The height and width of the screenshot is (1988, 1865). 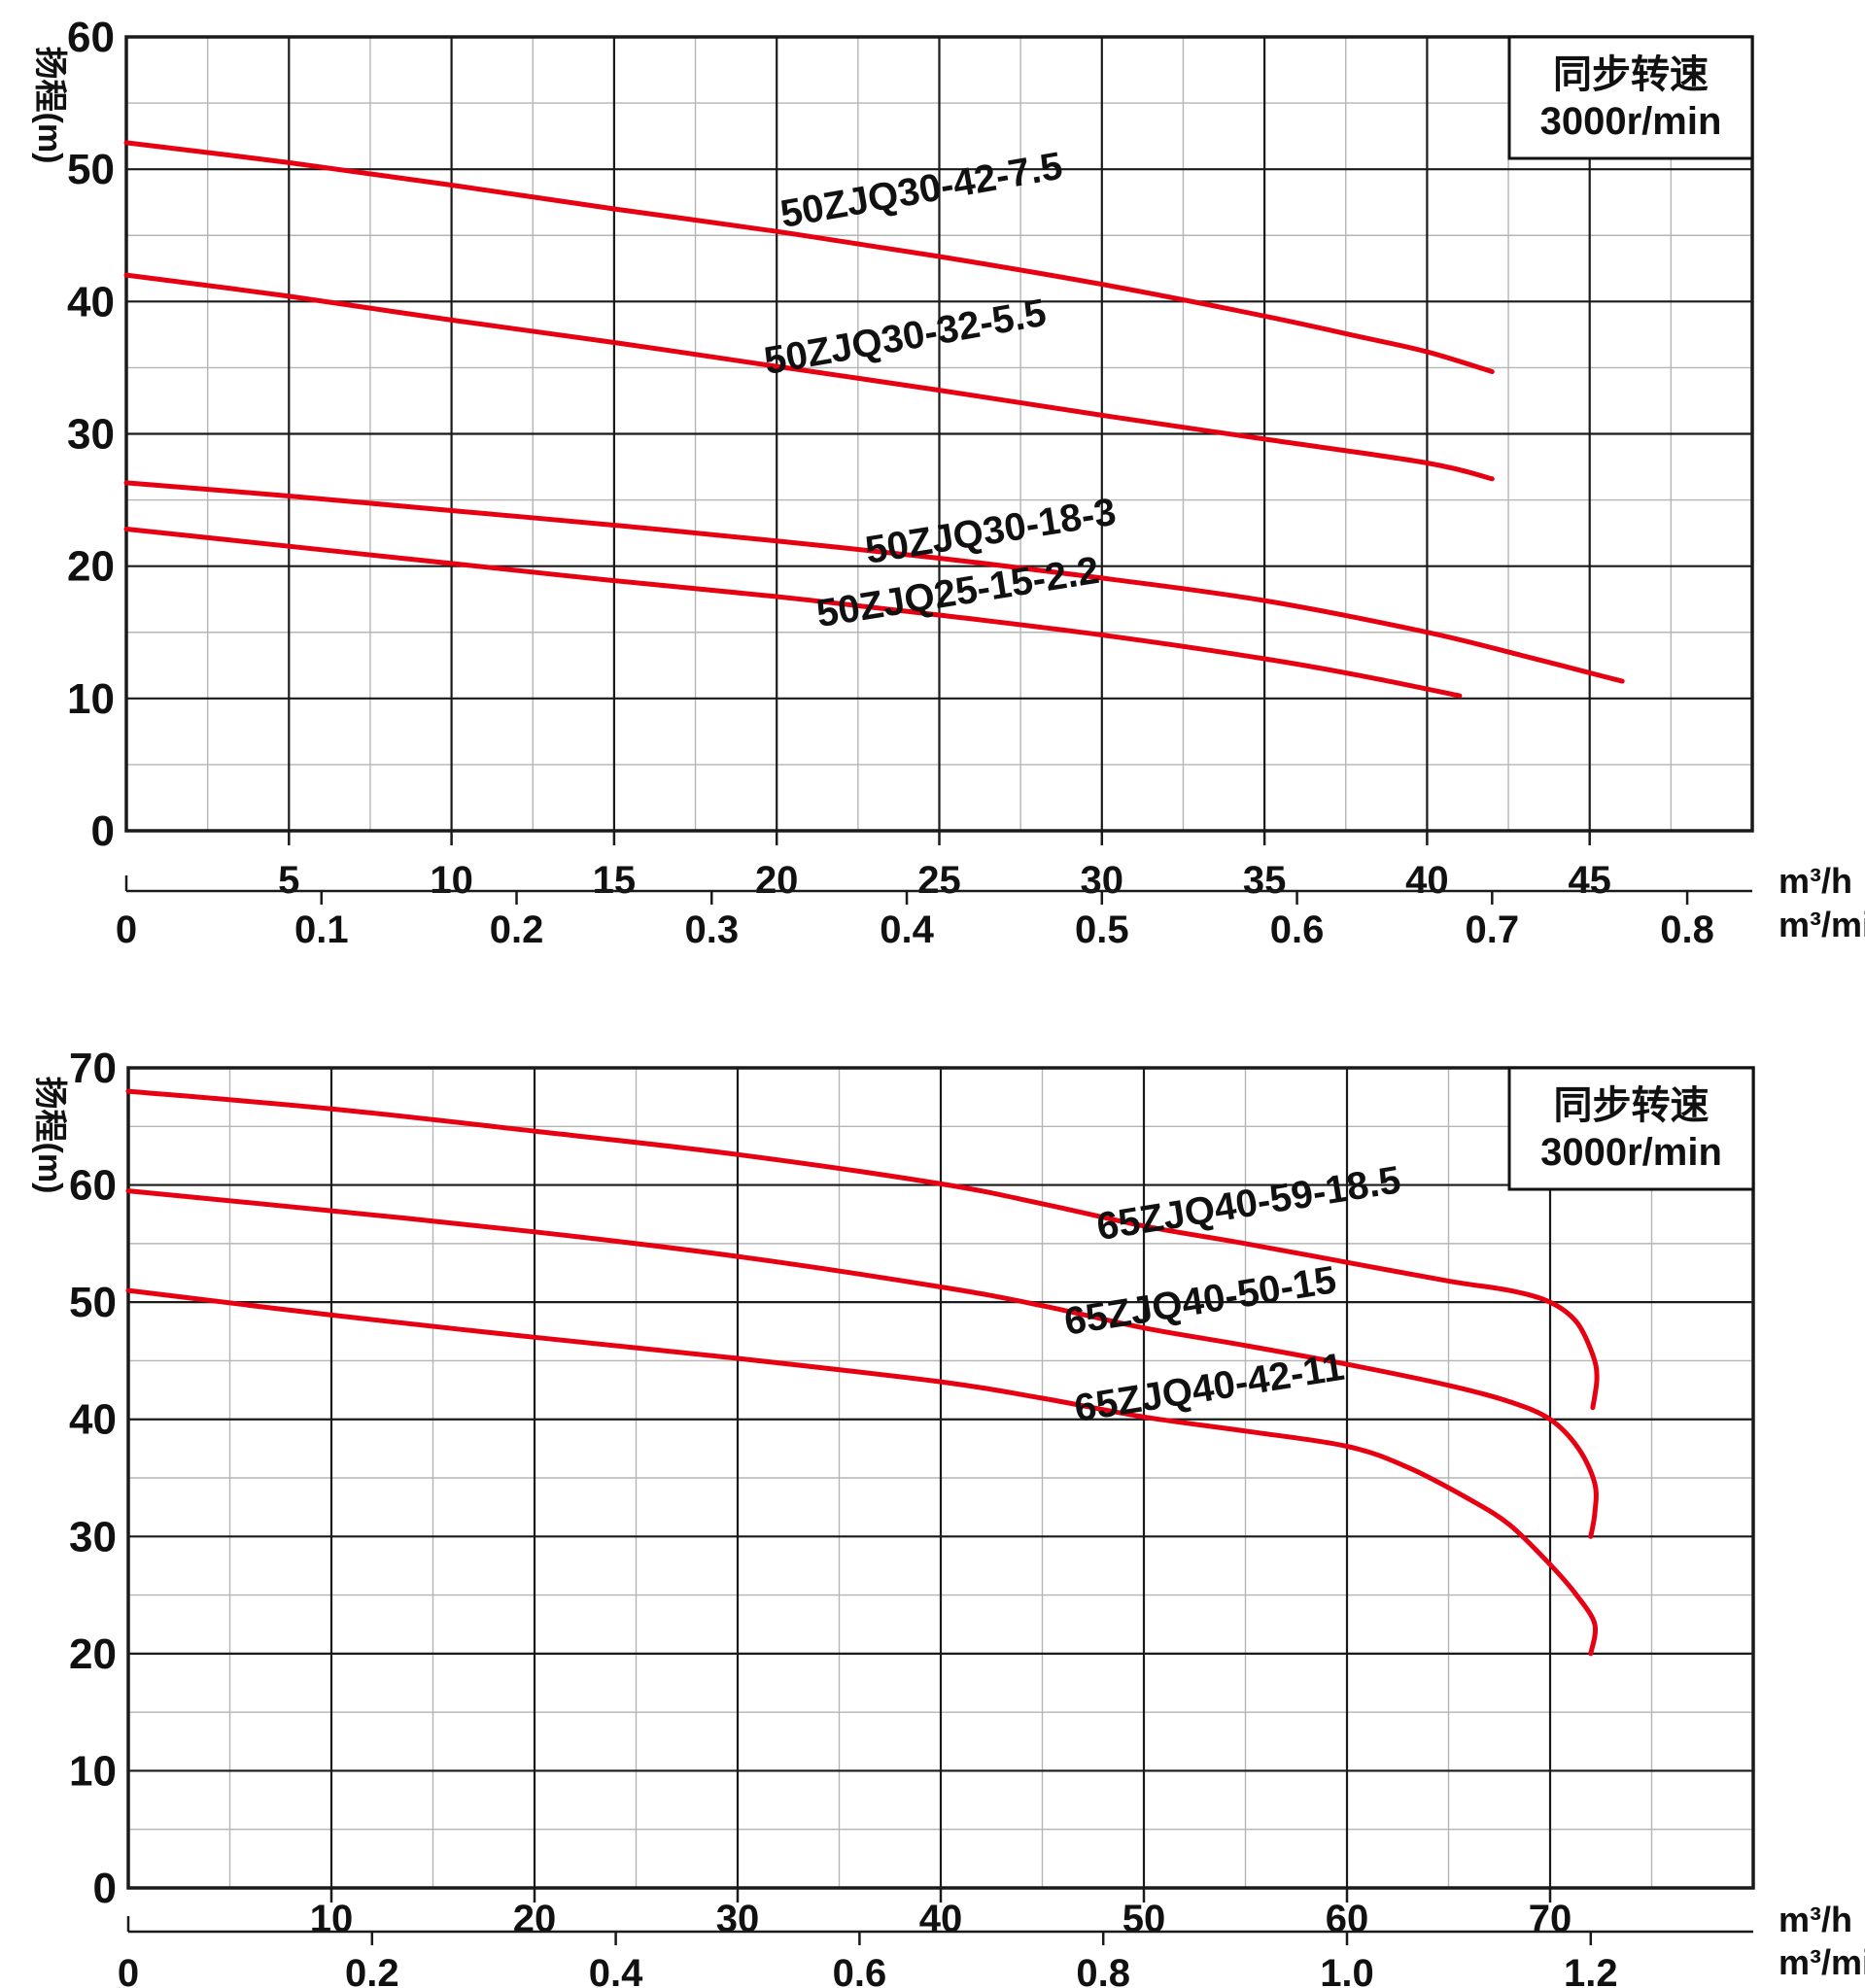 I want to click on secondary-tick-label: 1.0, so click(x=1347, y=1970).